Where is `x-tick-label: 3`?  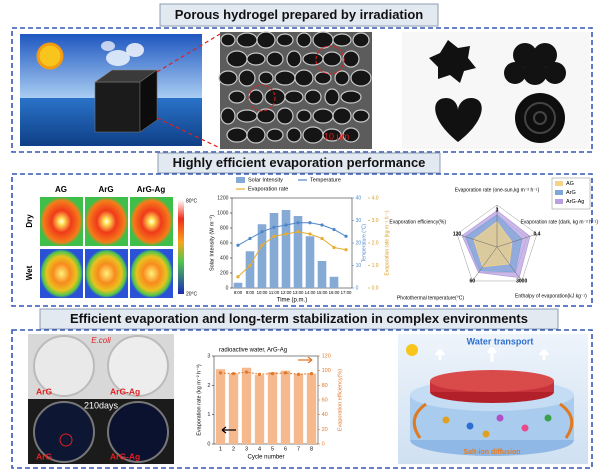 x-tick-label: 3 is located at coordinates (246, 449).